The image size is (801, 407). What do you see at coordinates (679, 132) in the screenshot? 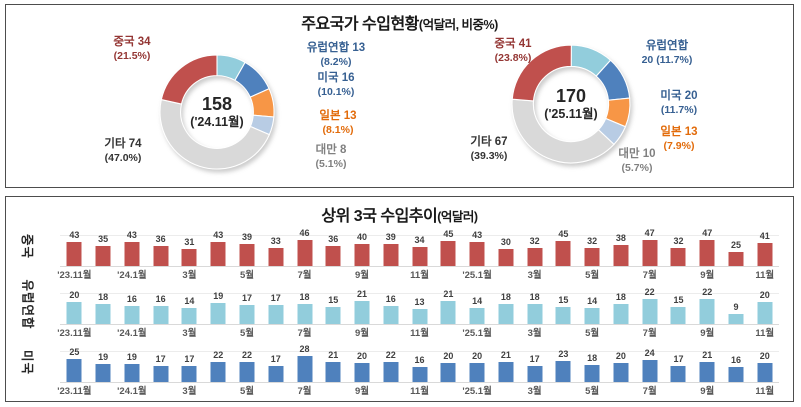
I see `callout-name-value: 일본 13` at bounding box center [679, 132].